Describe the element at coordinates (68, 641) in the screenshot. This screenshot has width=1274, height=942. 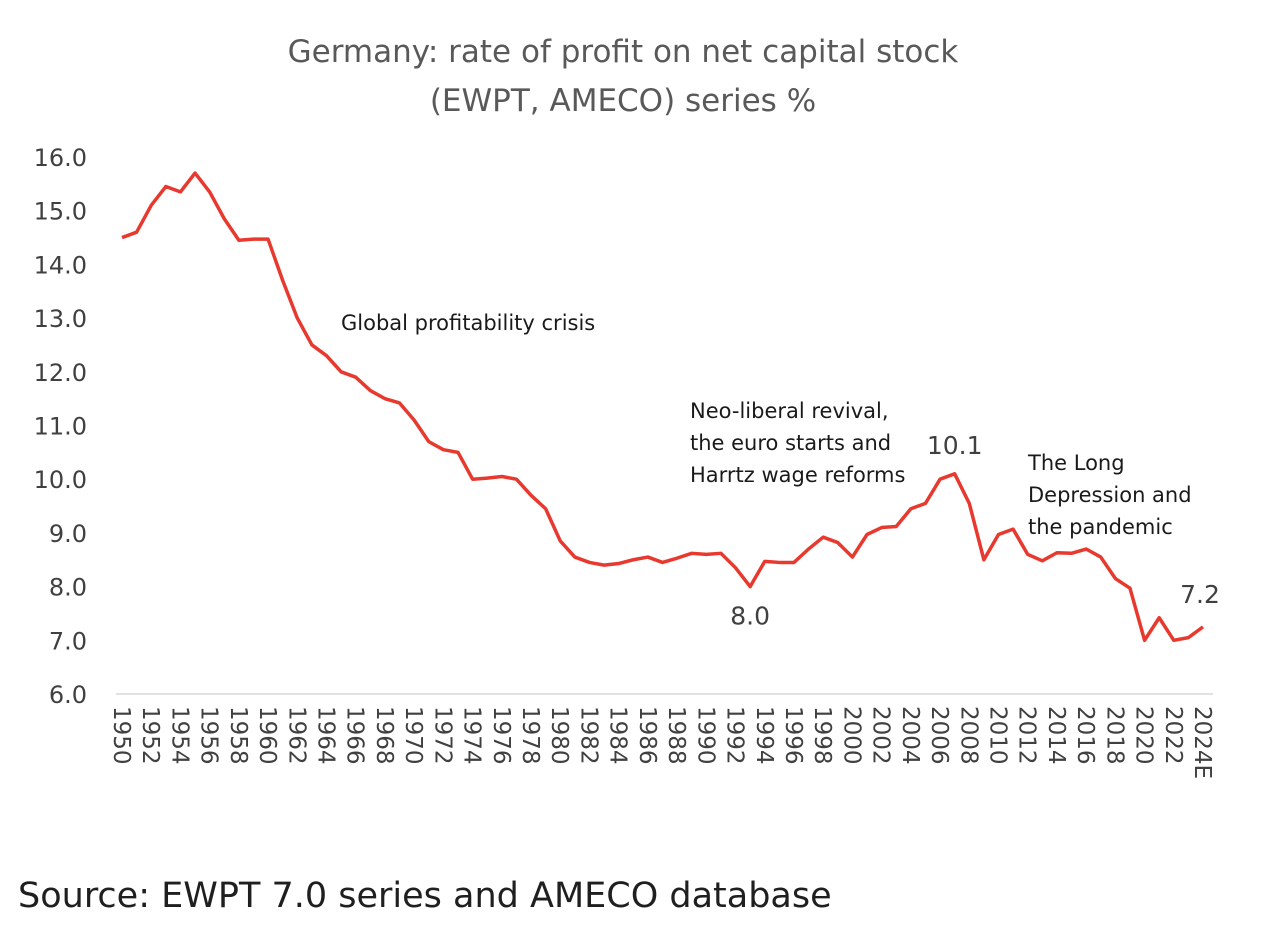
I see `y-tick-label: 7.0` at that location.